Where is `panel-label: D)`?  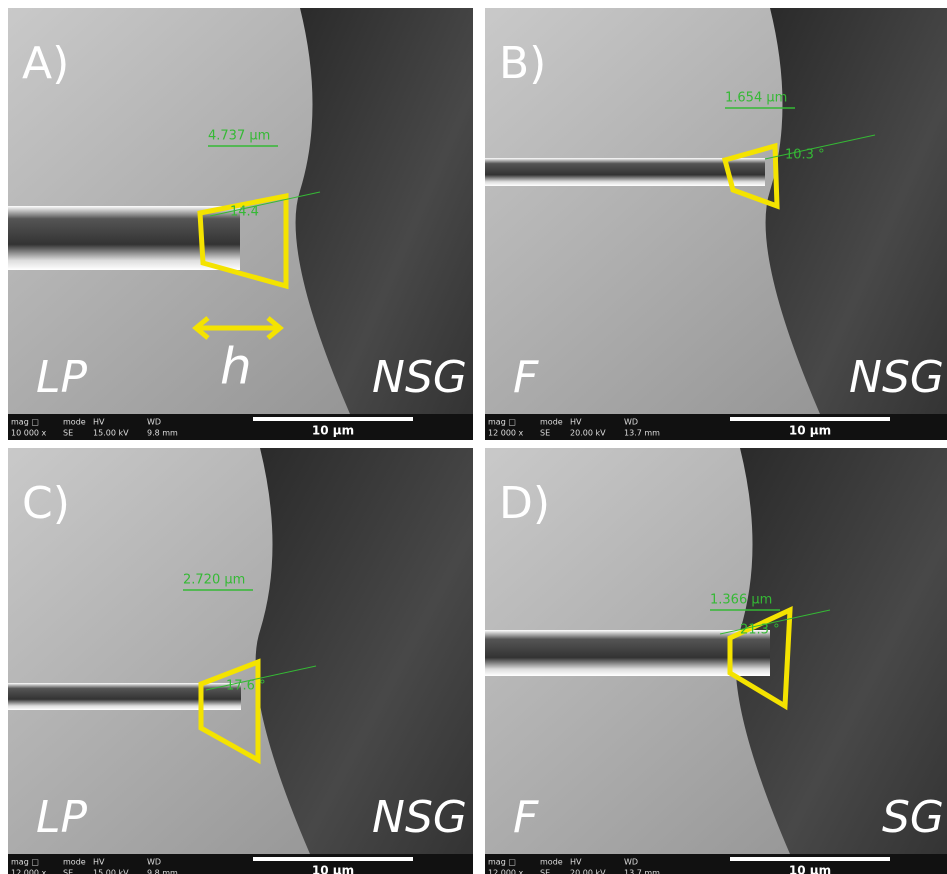
panel-label: D) is located at coordinates (524, 503).